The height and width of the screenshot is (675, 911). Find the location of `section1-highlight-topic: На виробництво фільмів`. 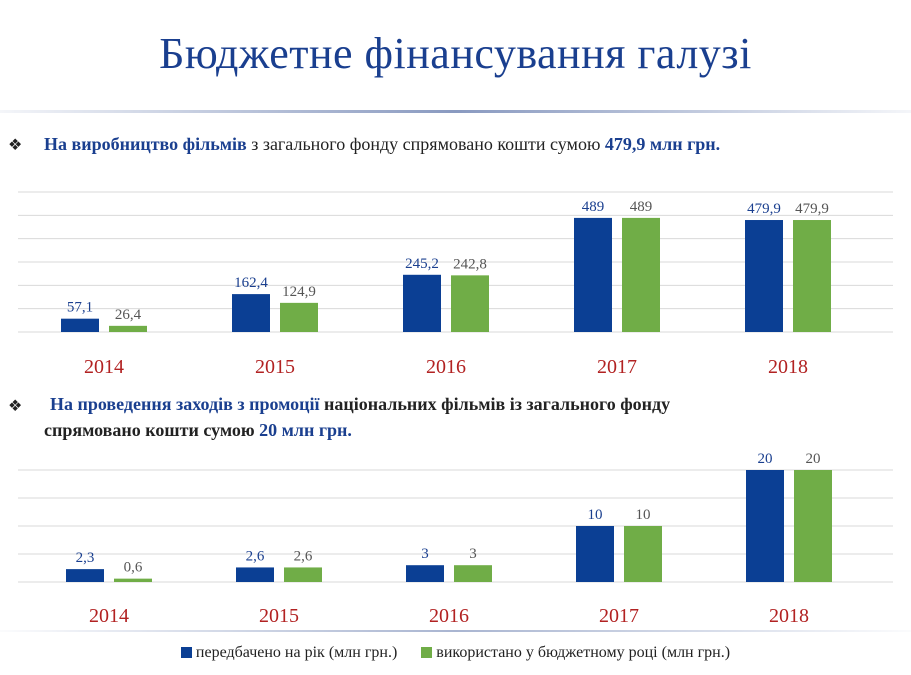

section1-highlight-topic: На виробництво фільмів is located at coordinates (145, 144).